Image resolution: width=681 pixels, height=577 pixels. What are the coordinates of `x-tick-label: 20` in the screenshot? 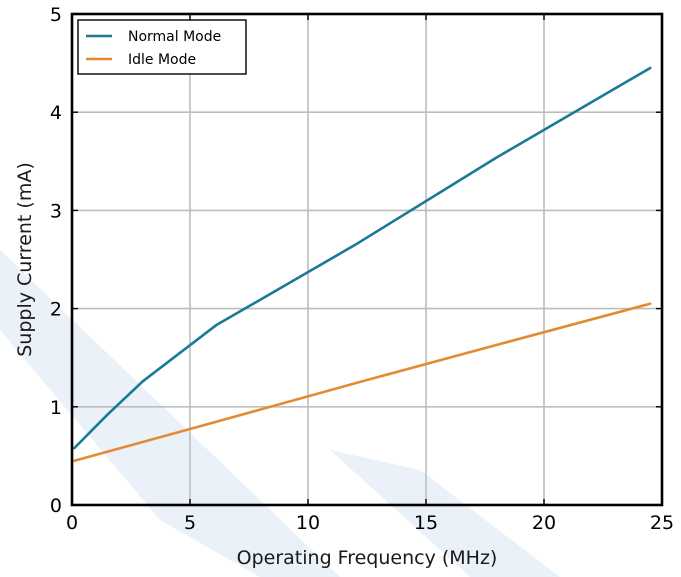 It's located at (544, 523).